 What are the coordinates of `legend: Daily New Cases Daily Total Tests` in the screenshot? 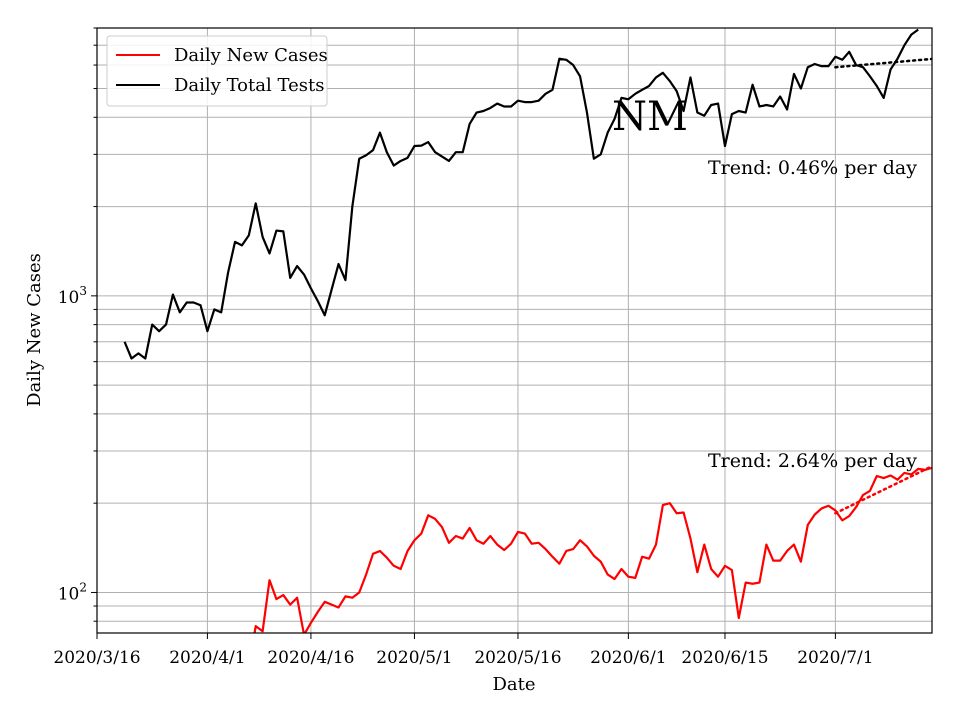 It's located at (217, 71).